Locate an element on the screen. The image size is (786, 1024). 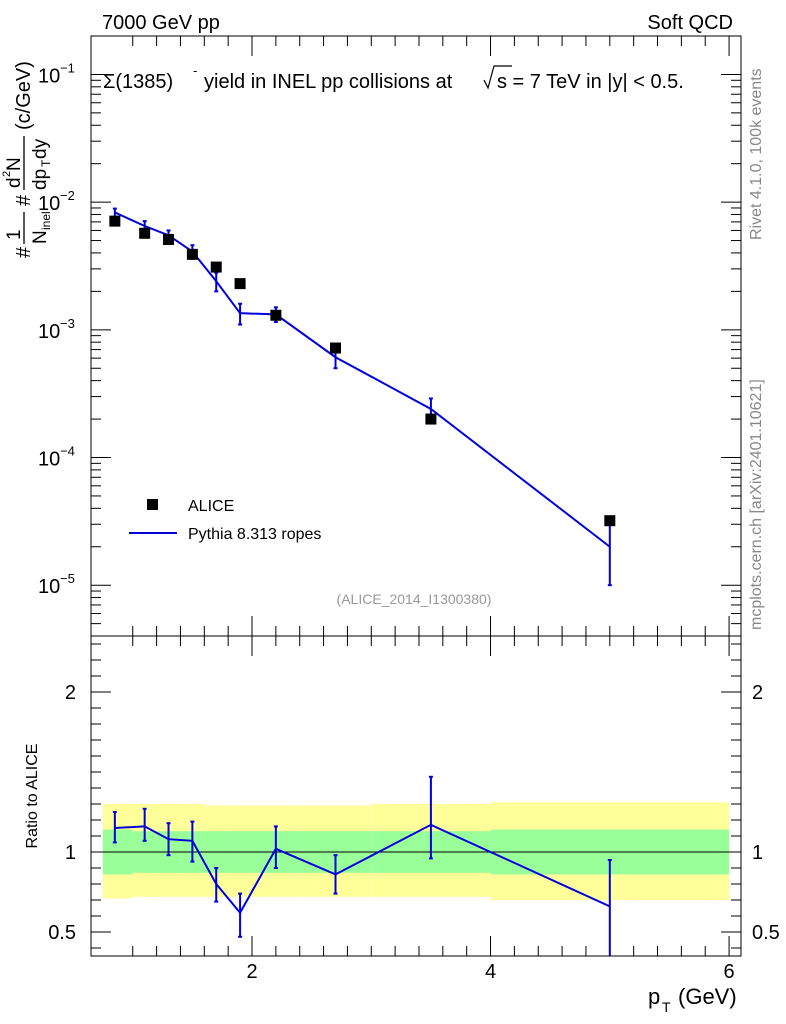
main-ytick-label: 10 −2 is located at coordinates (56, 201).